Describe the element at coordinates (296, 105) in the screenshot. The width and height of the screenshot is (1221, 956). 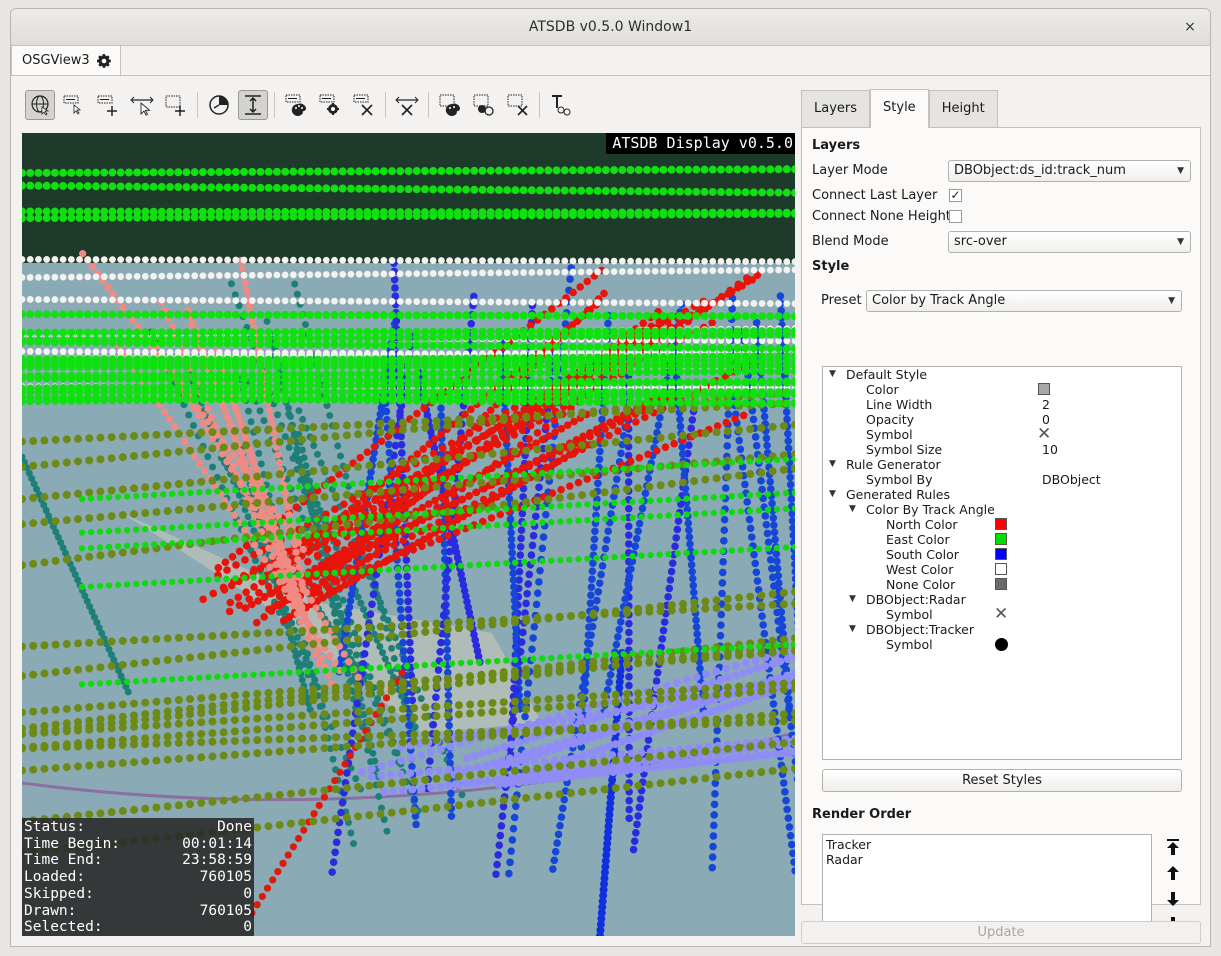
I see `label-palette-tool` at that location.